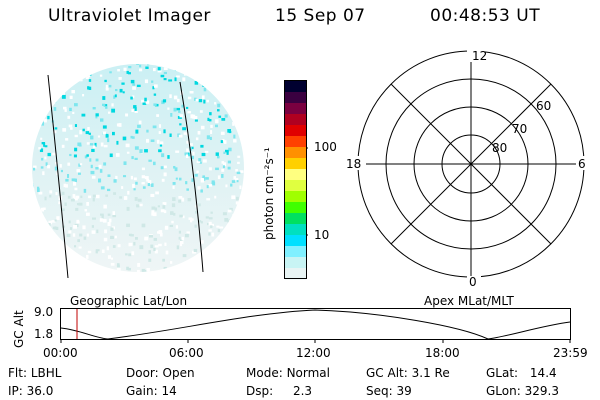  Describe the element at coordinates (35, 373) in the screenshot. I see `info-flt: Flt: LBHL` at that location.